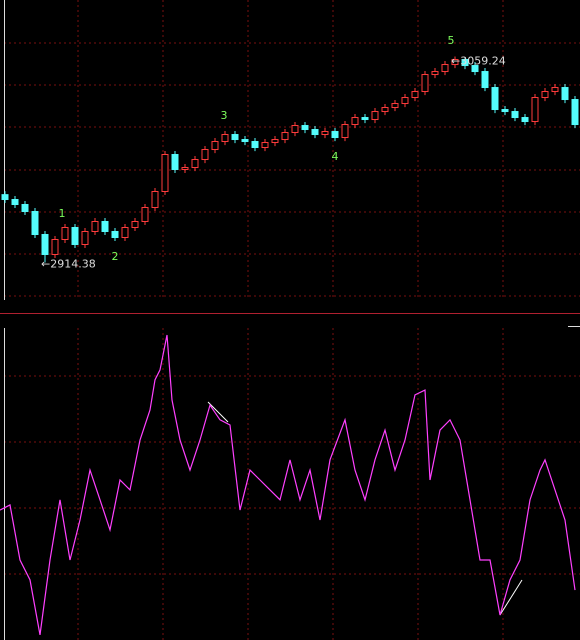 This screenshot has width=580, height=640. Describe the element at coordinates (478, 61) in the screenshot. I see `price-annotation: ←3059.24` at that location.